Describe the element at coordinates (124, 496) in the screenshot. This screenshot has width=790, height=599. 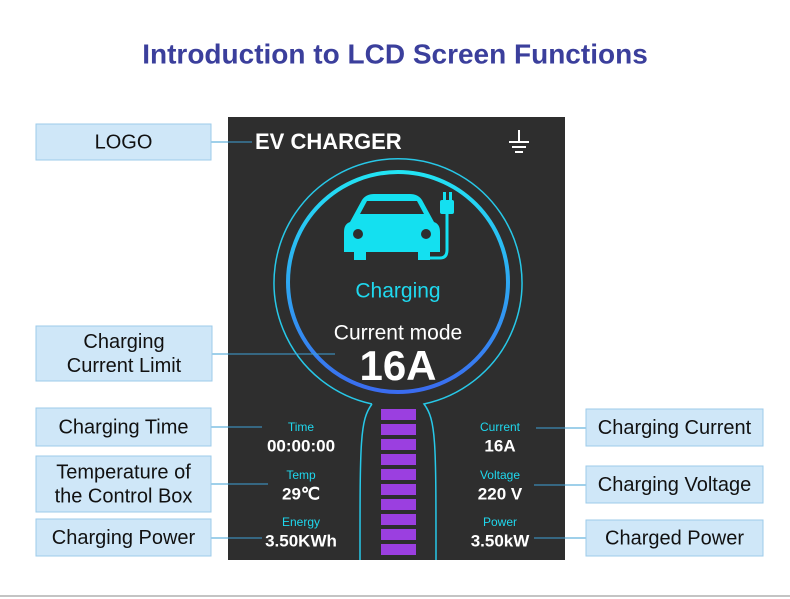
I see `callout-text: the Control Box` at that location.